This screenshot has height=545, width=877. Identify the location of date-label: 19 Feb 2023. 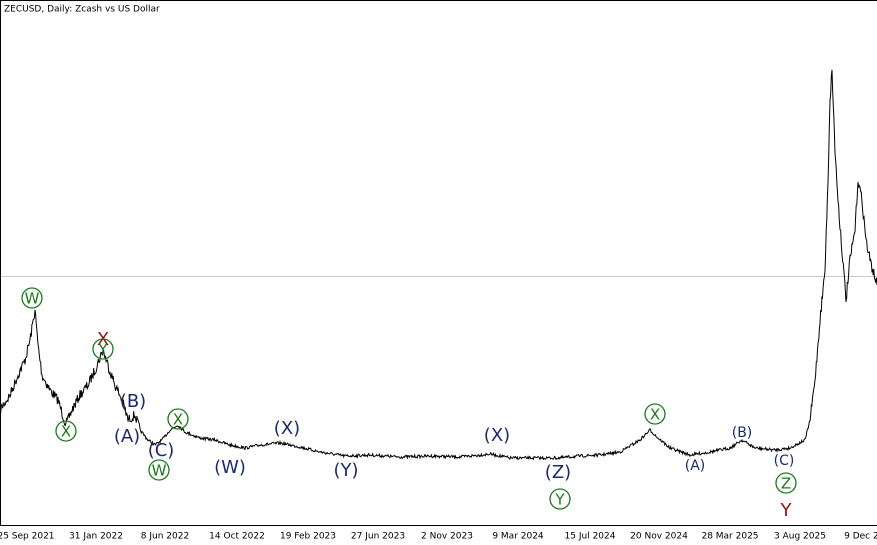
(308, 537).